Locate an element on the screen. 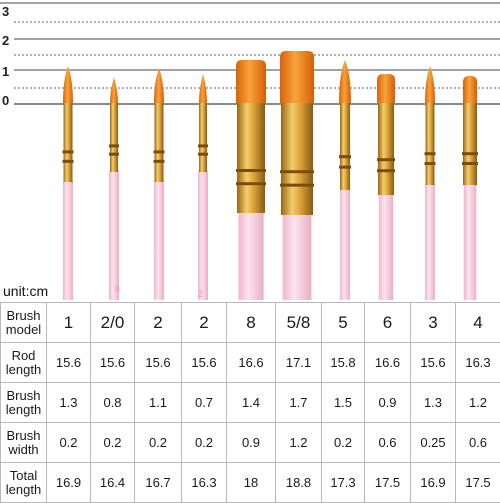  table-cell: 18.8 is located at coordinates (299, 483).